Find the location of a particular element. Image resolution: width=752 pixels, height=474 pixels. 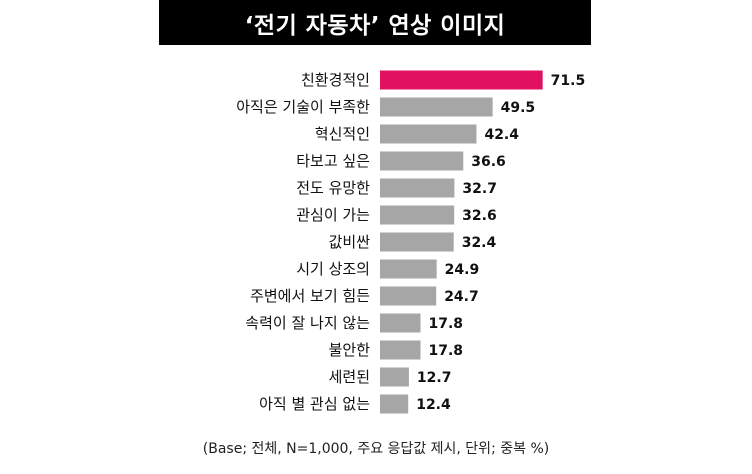

value-label: 12.7 is located at coordinates (434, 378).